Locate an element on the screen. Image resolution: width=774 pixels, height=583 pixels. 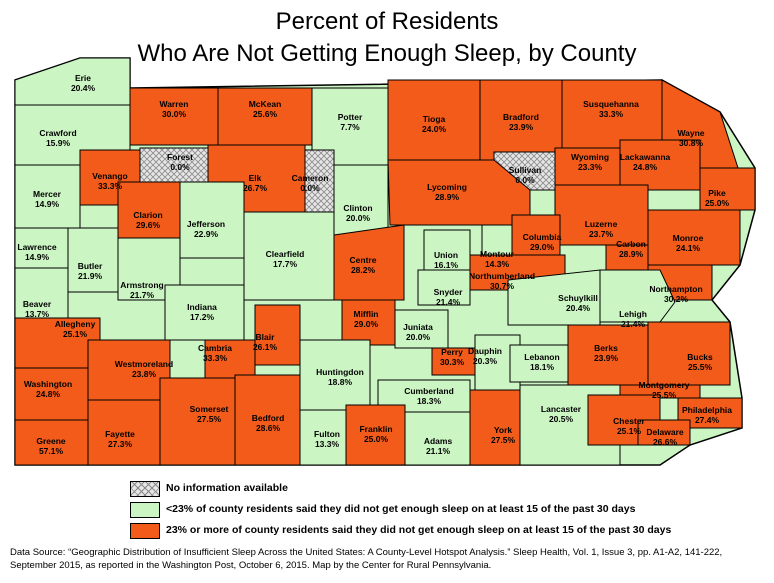
county-value-centre: 28.2% is located at coordinates (363, 270).